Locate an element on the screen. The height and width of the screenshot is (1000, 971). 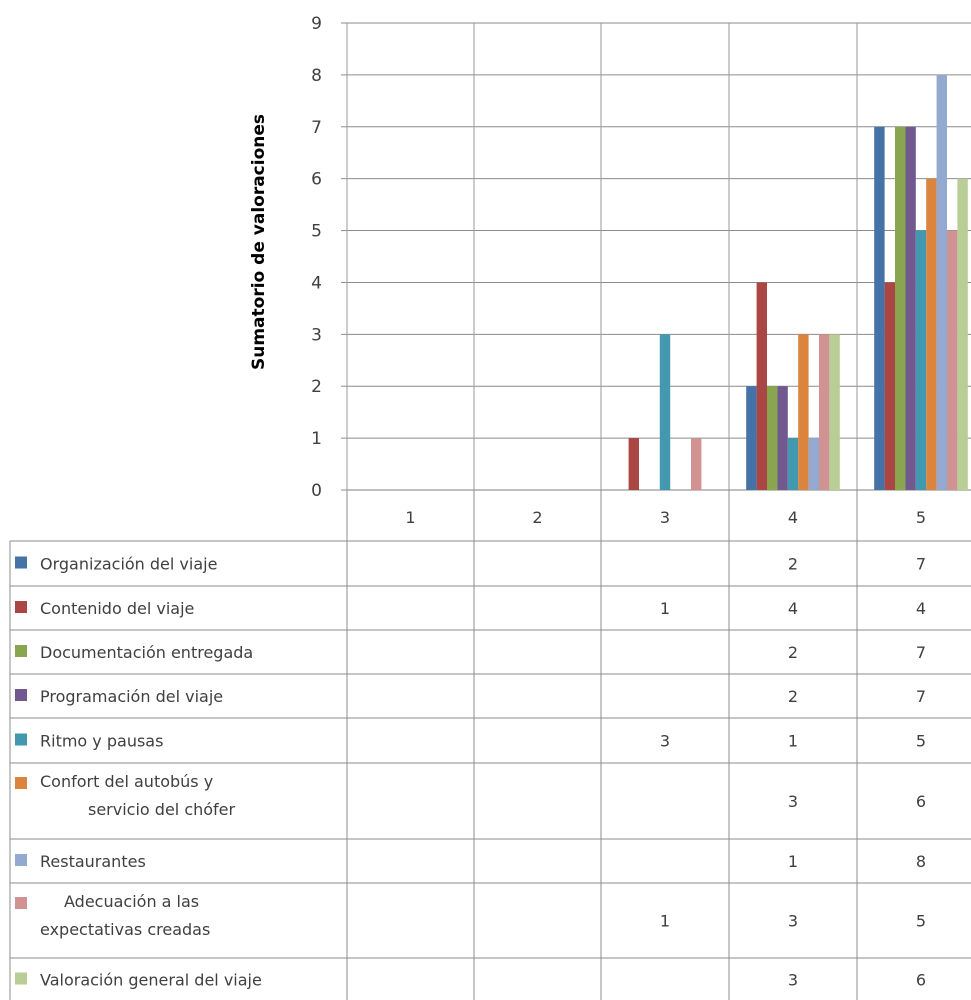
table-cell-value: 8 is located at coordinates (921, 861).